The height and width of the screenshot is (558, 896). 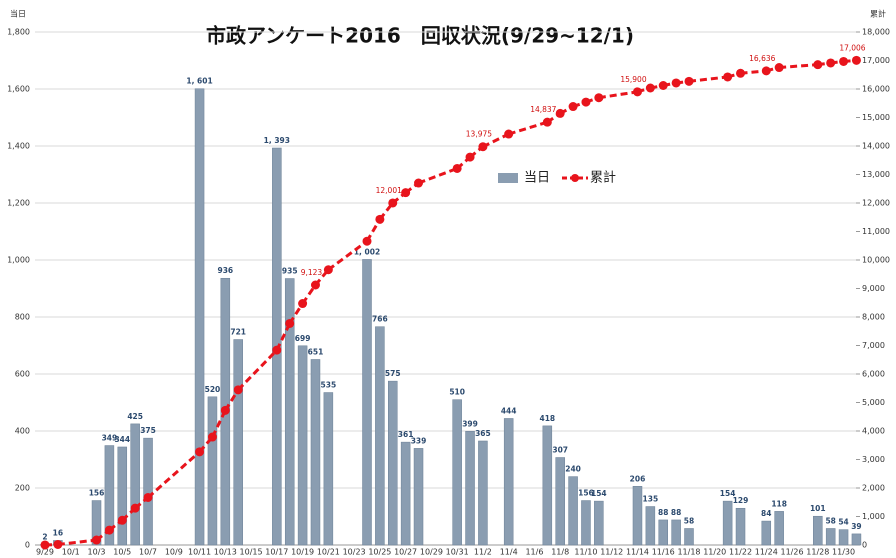 What do you see at coordinates (560, 450) in the screenshot?
I see `bar-label: 307` at bounding box center [560, 450].